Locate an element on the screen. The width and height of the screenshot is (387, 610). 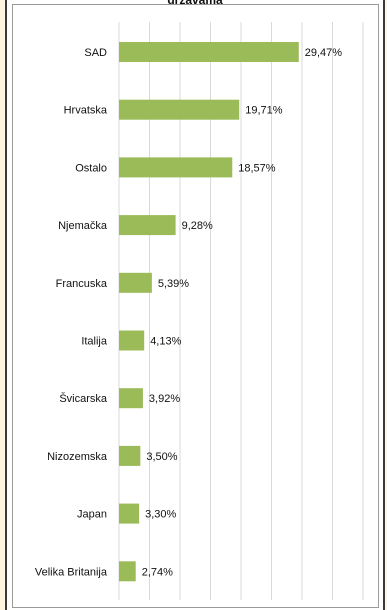
data-label: 5,39% is located at coordinates (173, 284).